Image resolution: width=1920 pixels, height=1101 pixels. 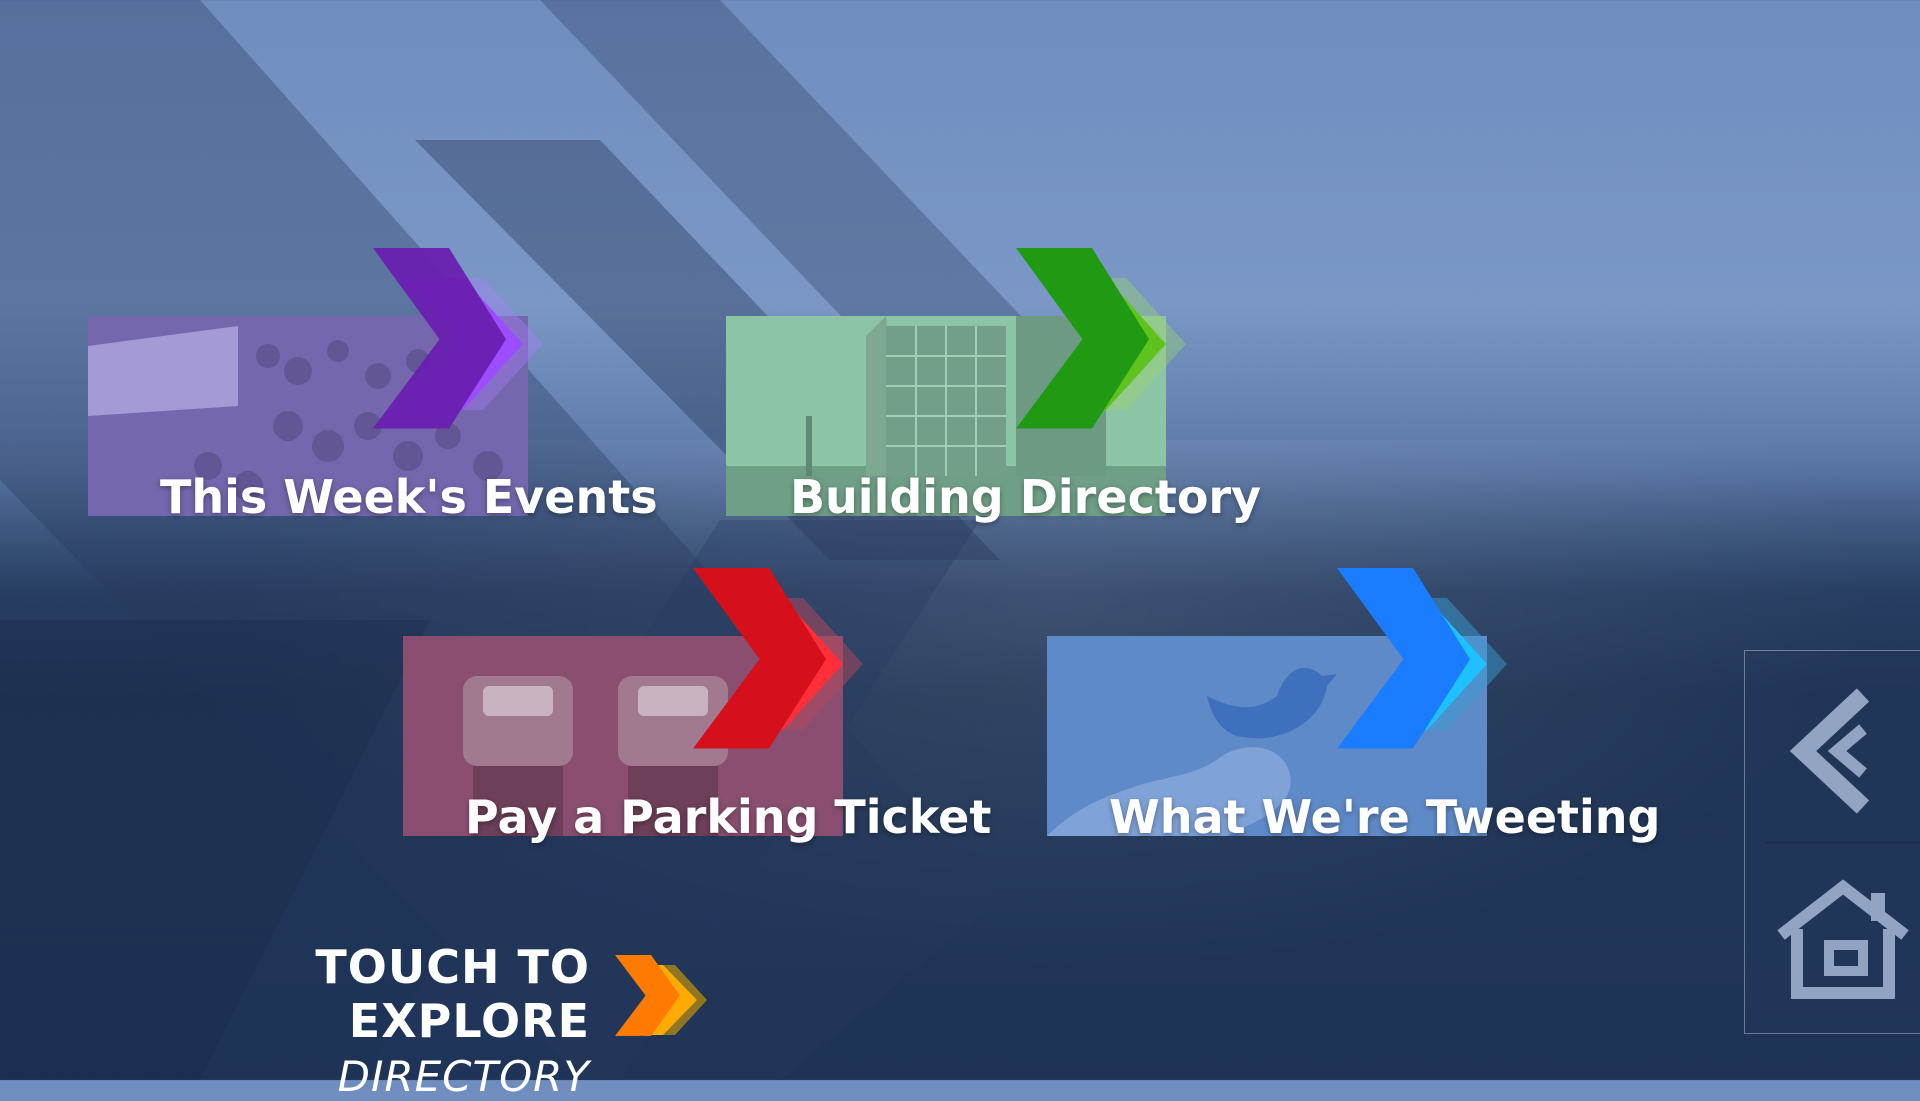 I want to click on tile-what-were-tweeting: What We're Tweeting, so click(x=1353, y=708).